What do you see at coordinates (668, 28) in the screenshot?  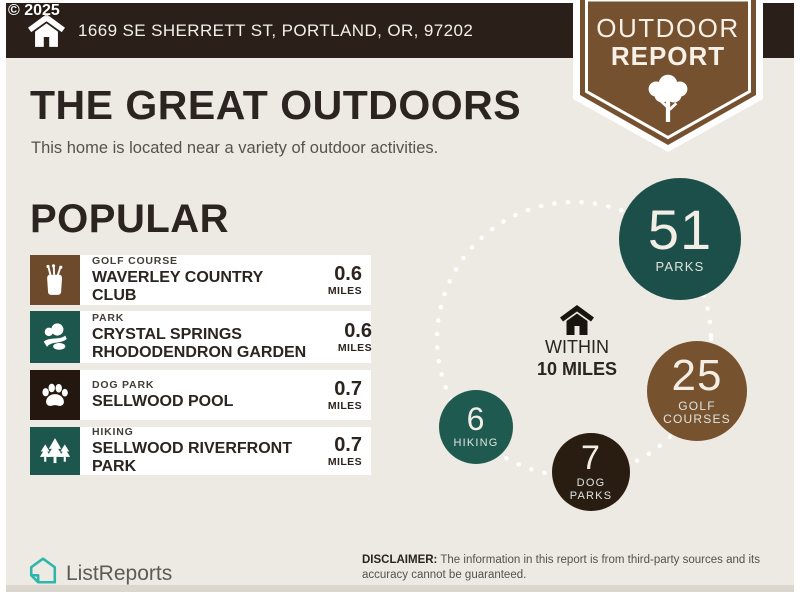 I see `badge-title-line1: OUTDOOR` at bounding box center [668, 28].